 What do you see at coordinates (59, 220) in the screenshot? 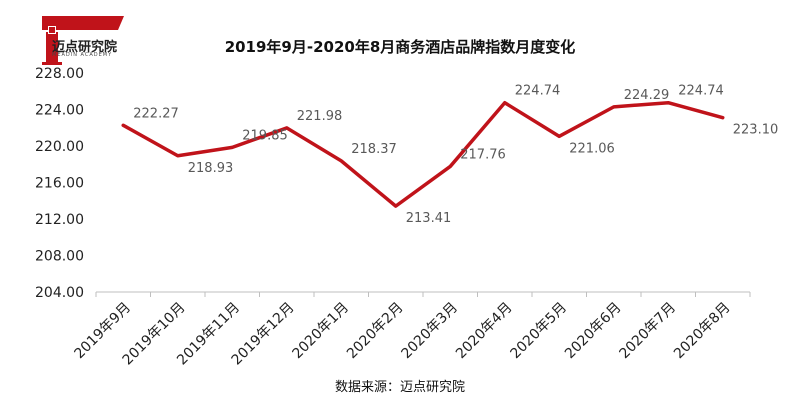
I see `y-tick-label: 212.00` at bounding box center [59, 220].